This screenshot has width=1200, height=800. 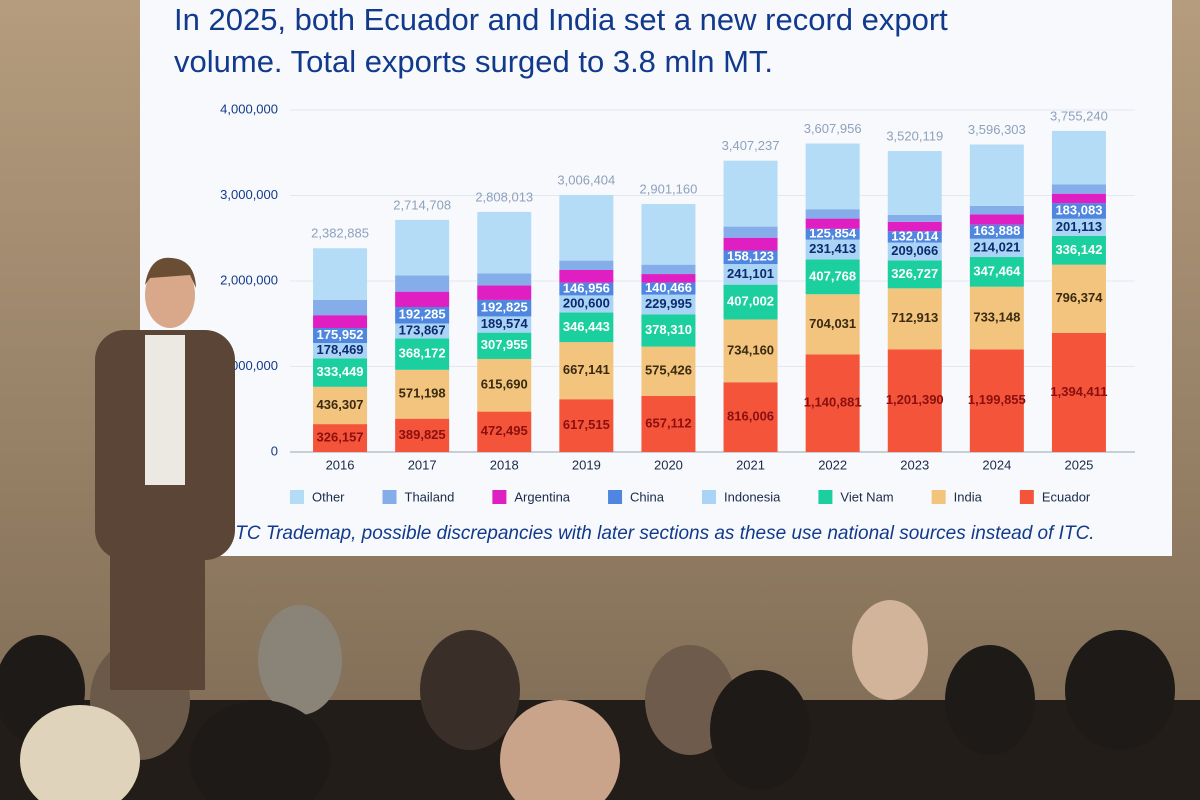 I want to click on value-label: 368,172, so click(x=422, y=353).